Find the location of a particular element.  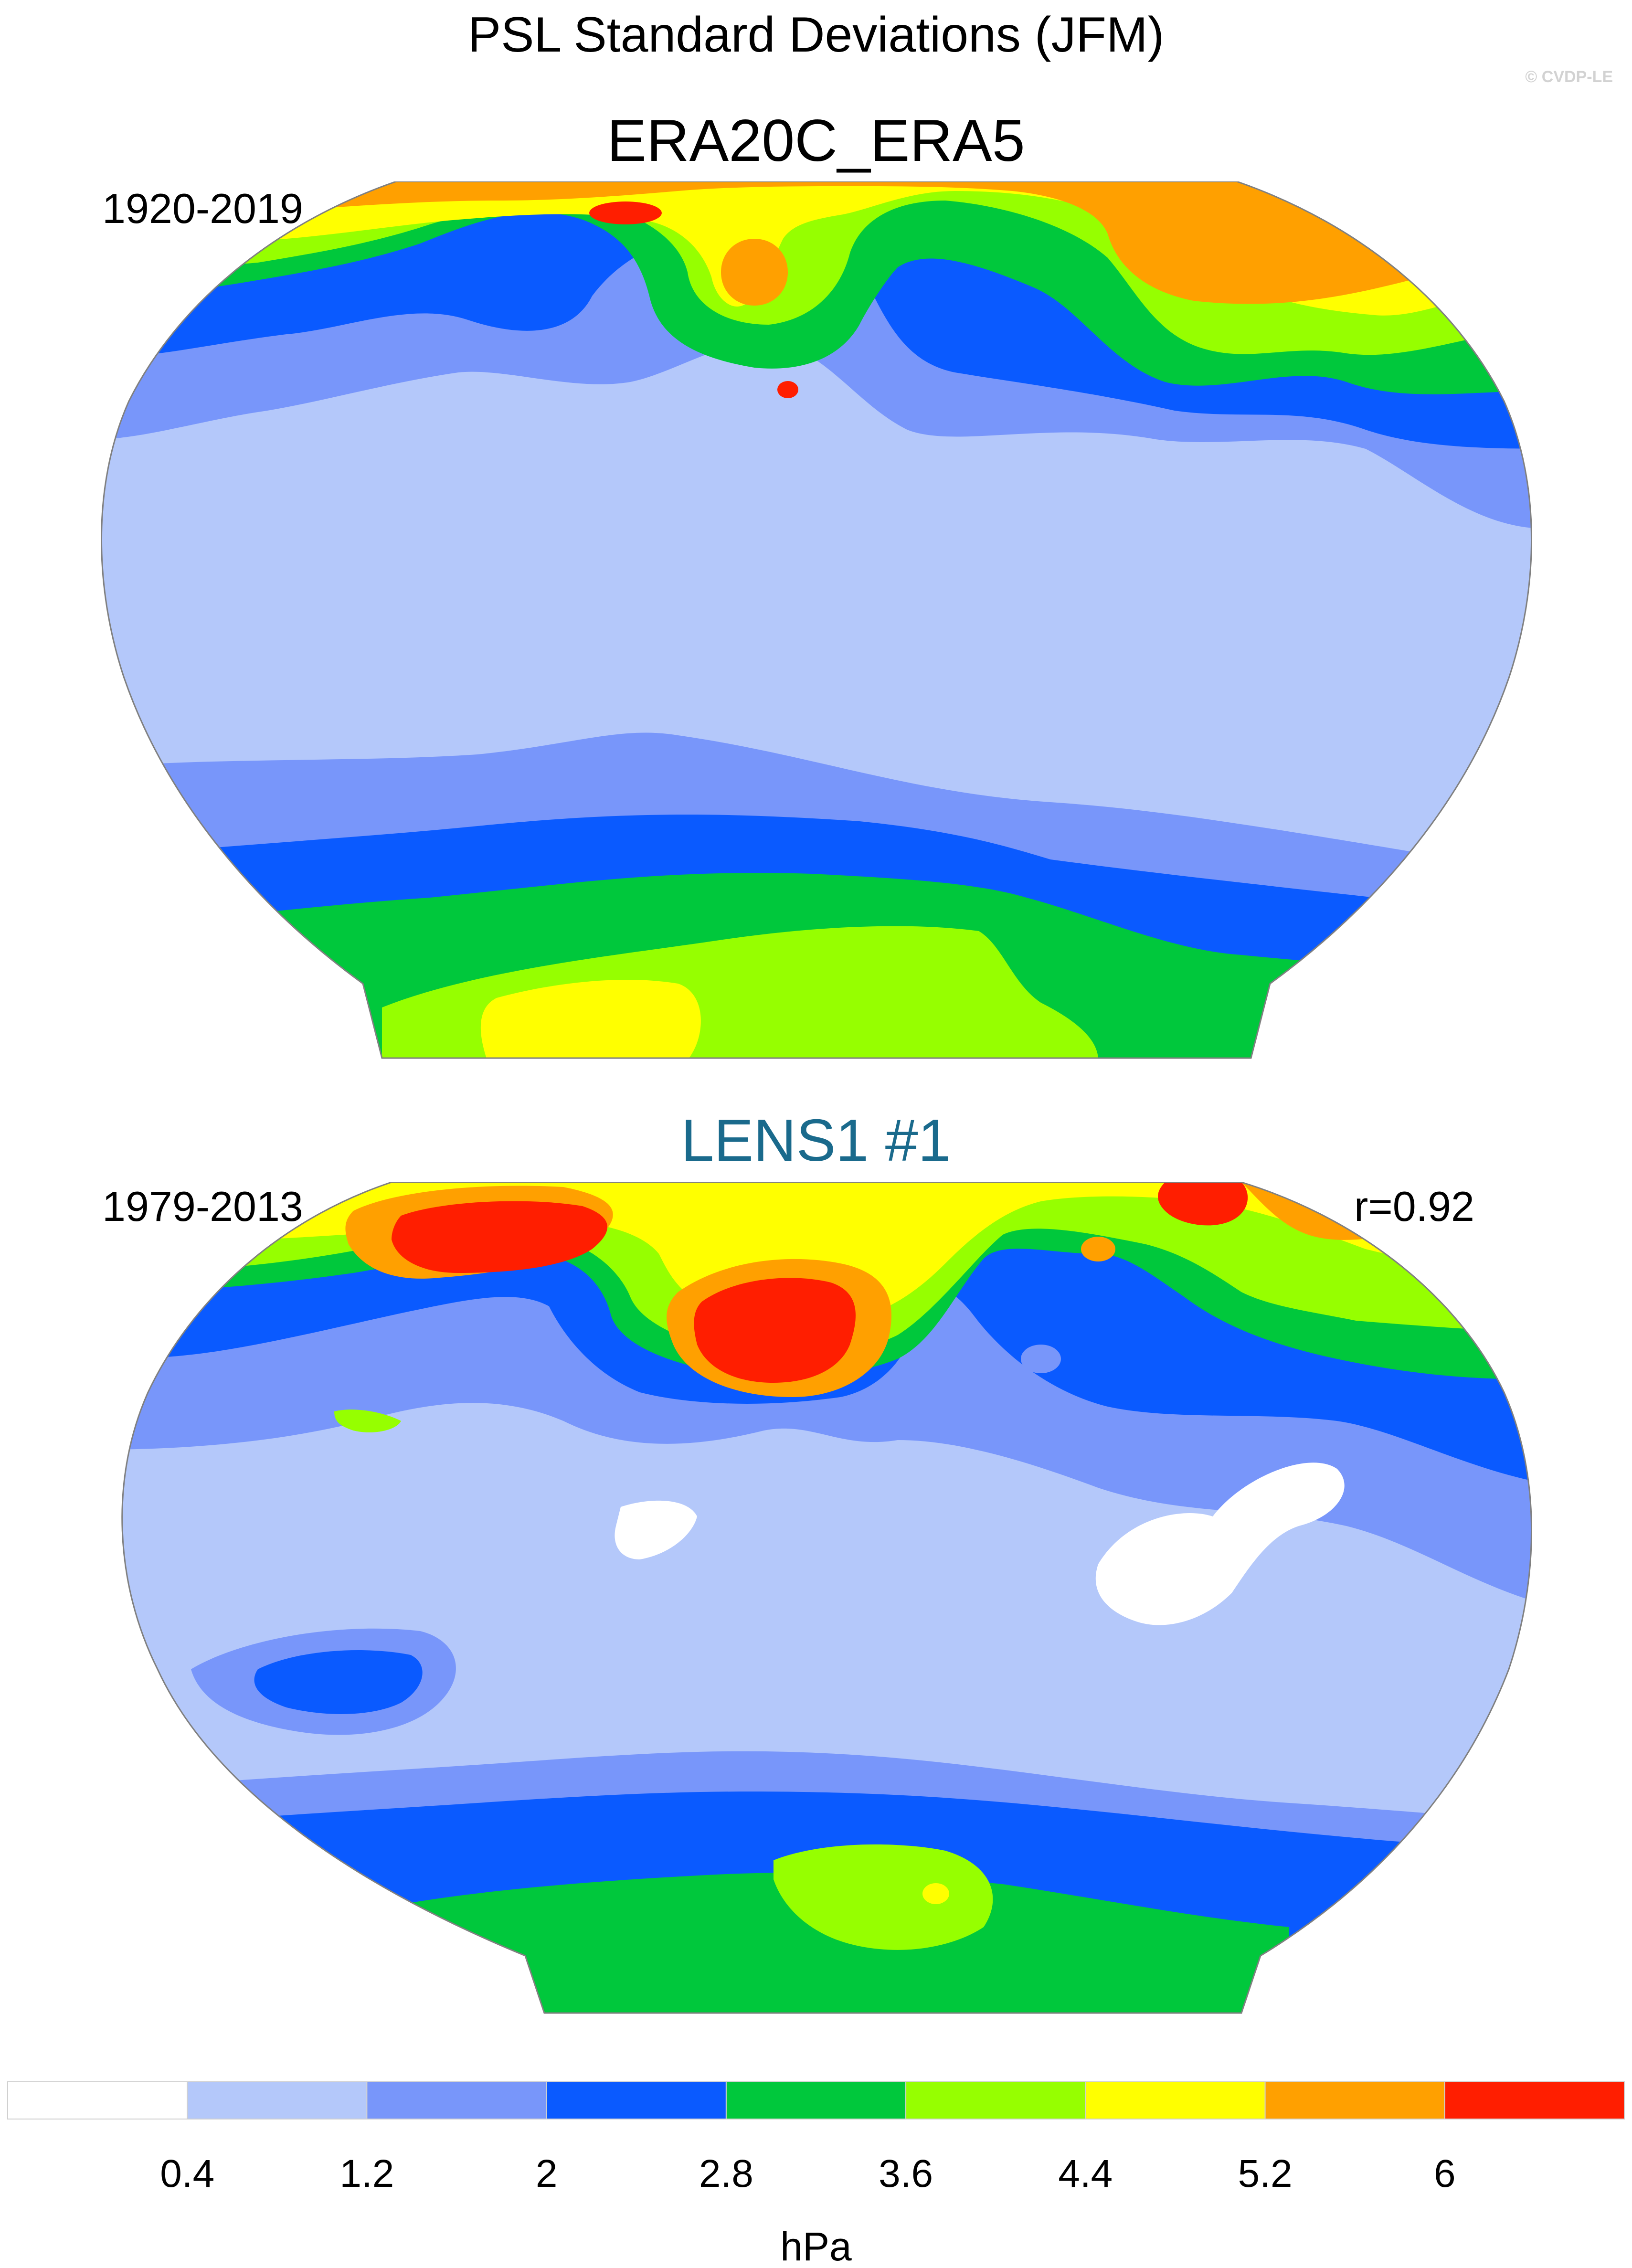

level-5.2-6-north is located at coordinates (816, 242).